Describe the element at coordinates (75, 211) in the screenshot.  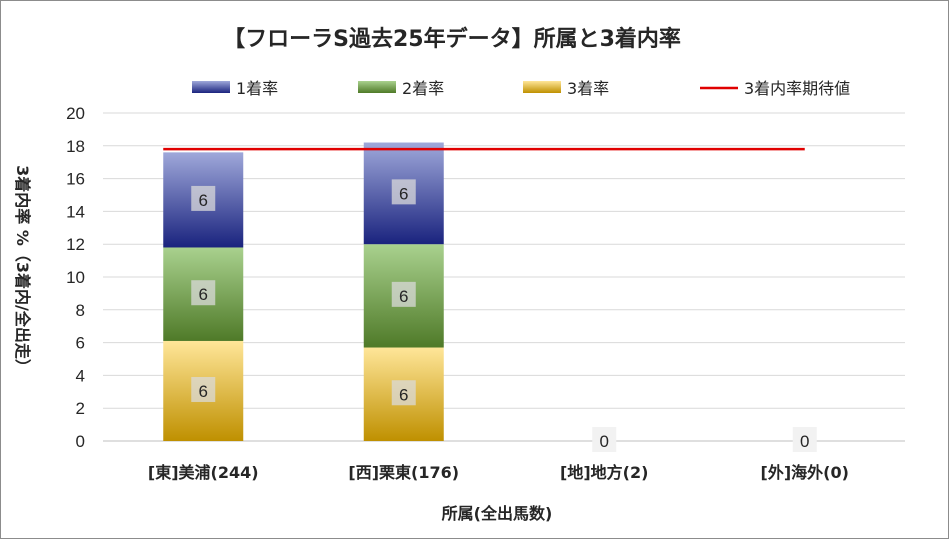
I see `y-tick-label: 14` at that location.